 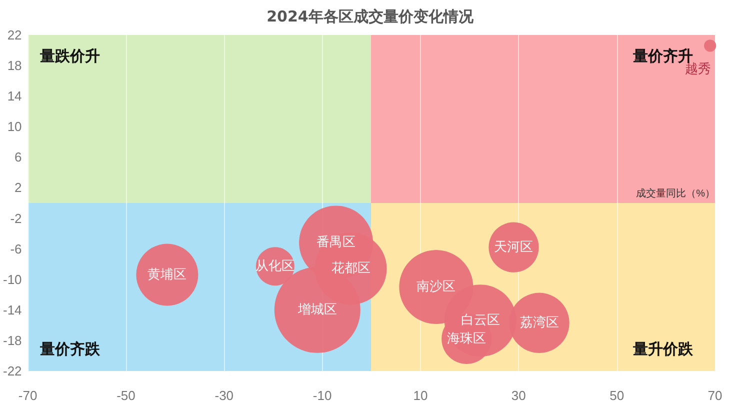 I want to click on annotation: 量价齐跌, so click(x=70, y=349).